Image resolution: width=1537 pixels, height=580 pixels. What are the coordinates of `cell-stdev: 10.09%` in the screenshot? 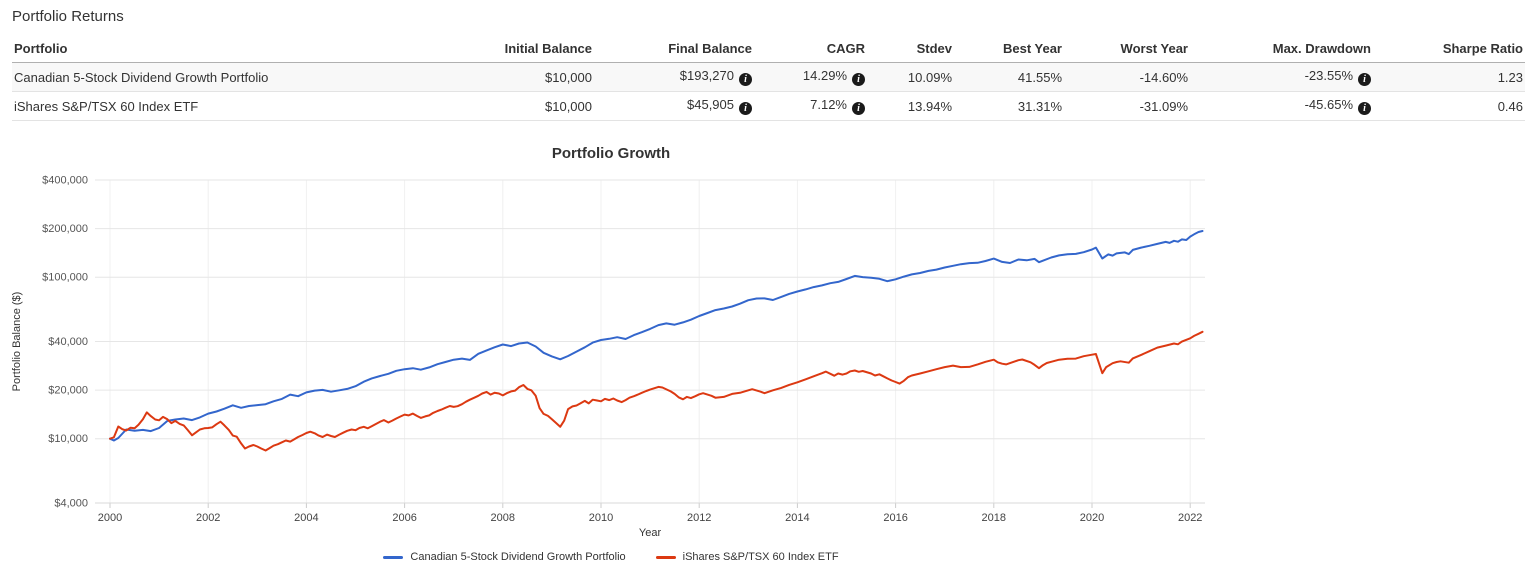 It's located at (910, 77).